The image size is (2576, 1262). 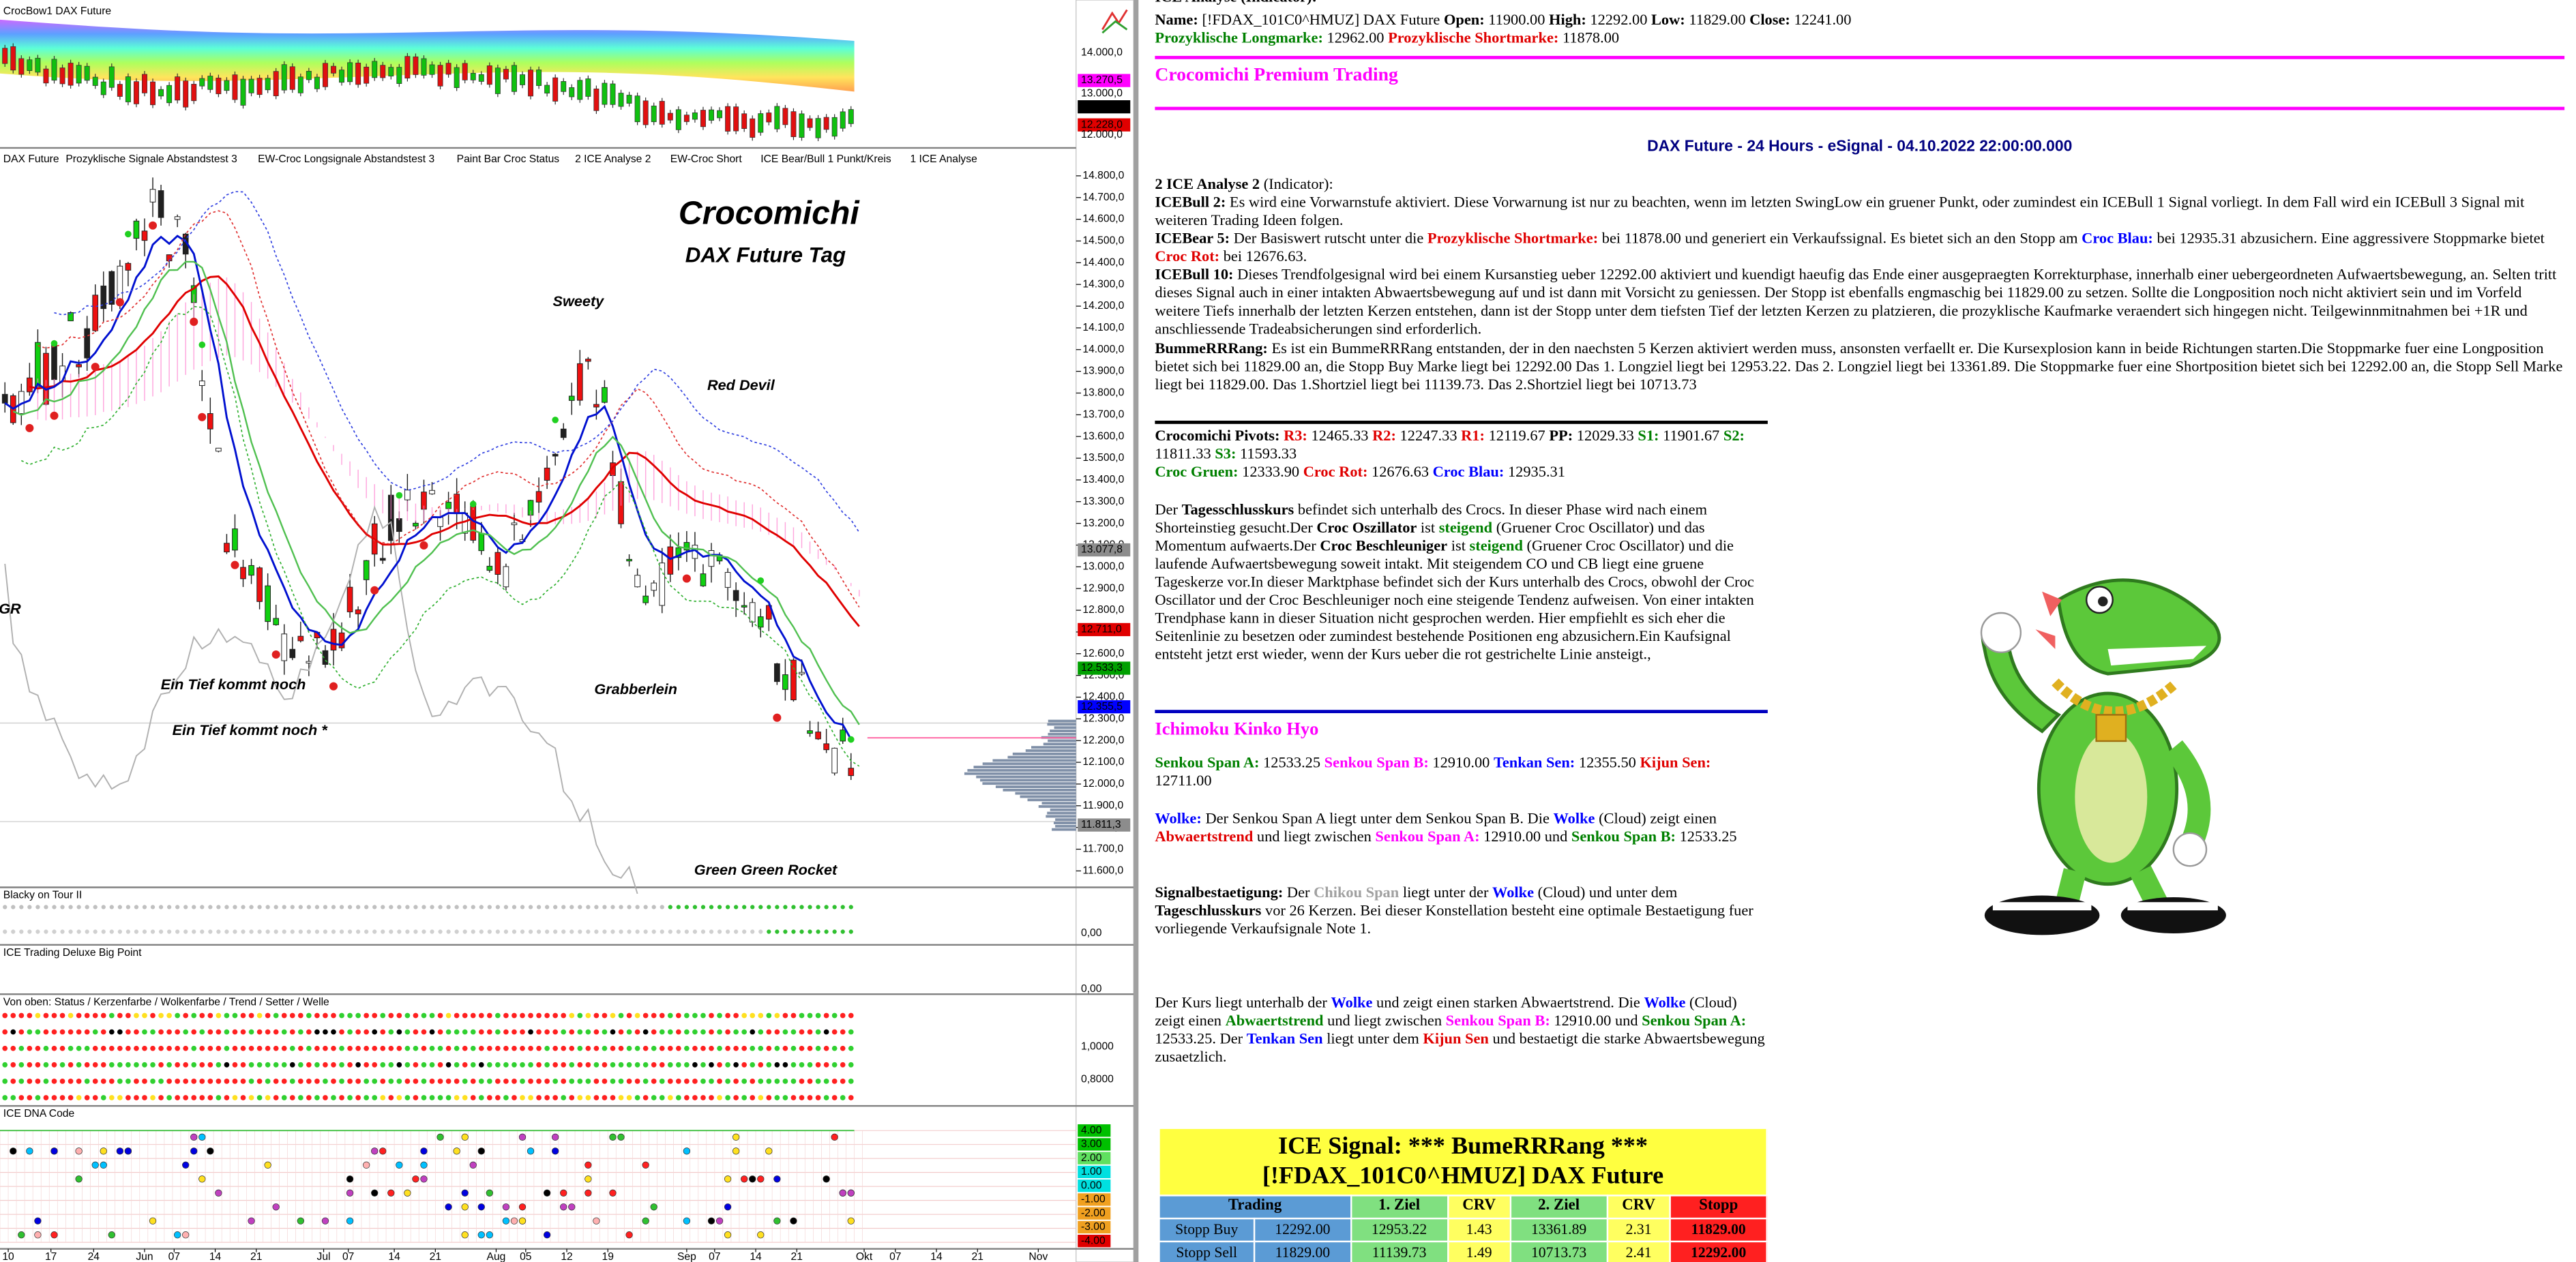 What do you see at coordinates (1860, 108) in the screenshot?
I see `divider` at bounding box center [1860, 108].